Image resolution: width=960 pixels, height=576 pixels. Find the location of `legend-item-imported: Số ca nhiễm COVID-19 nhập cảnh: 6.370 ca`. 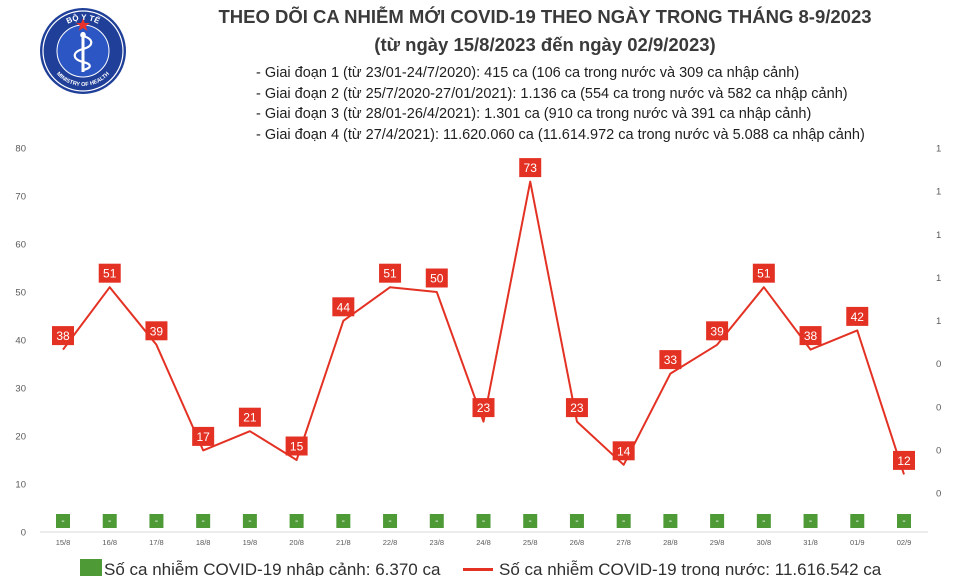

legend-item-imported: Số ca nhiễm COVID-19 nhập cảnh: 6.370 ca is located at coordinates (260, 567).